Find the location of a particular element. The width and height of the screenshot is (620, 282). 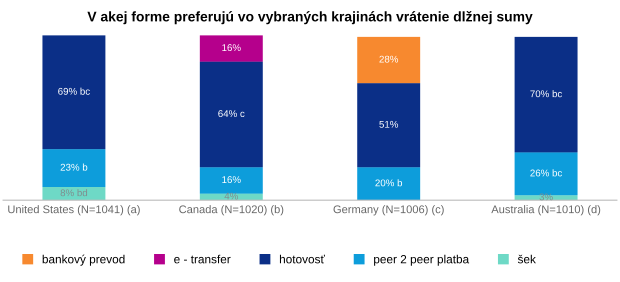

data-label: 64% c is located at coordinates (231, 114).